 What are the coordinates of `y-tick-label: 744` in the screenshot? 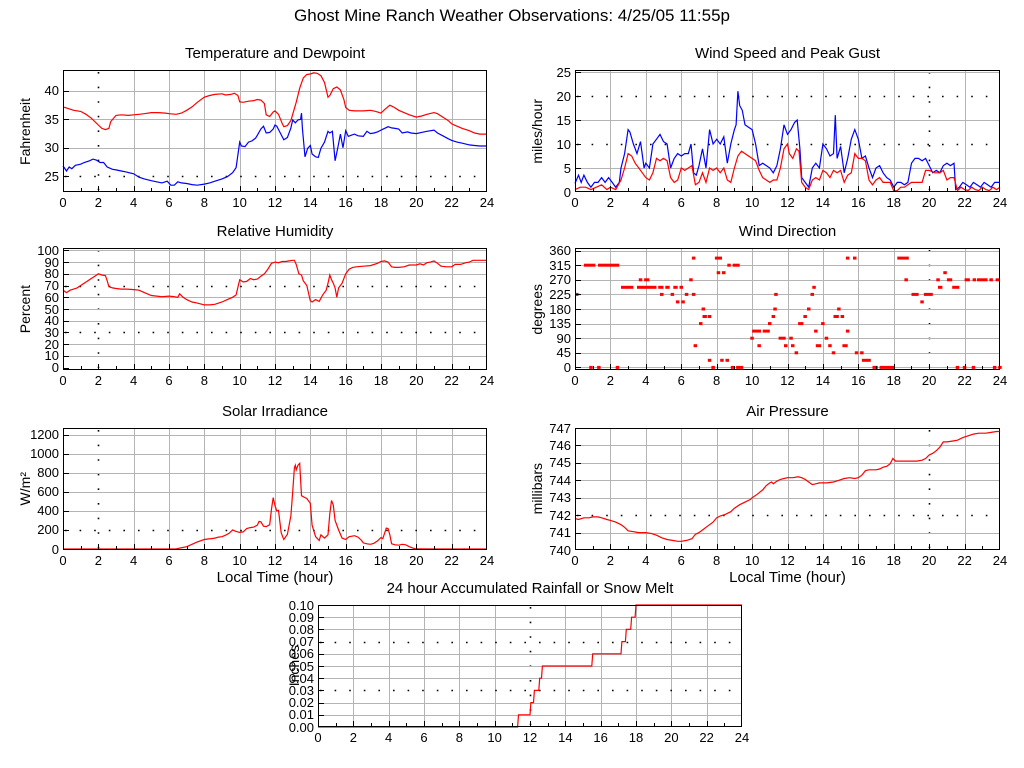 It's located at (560, 480).